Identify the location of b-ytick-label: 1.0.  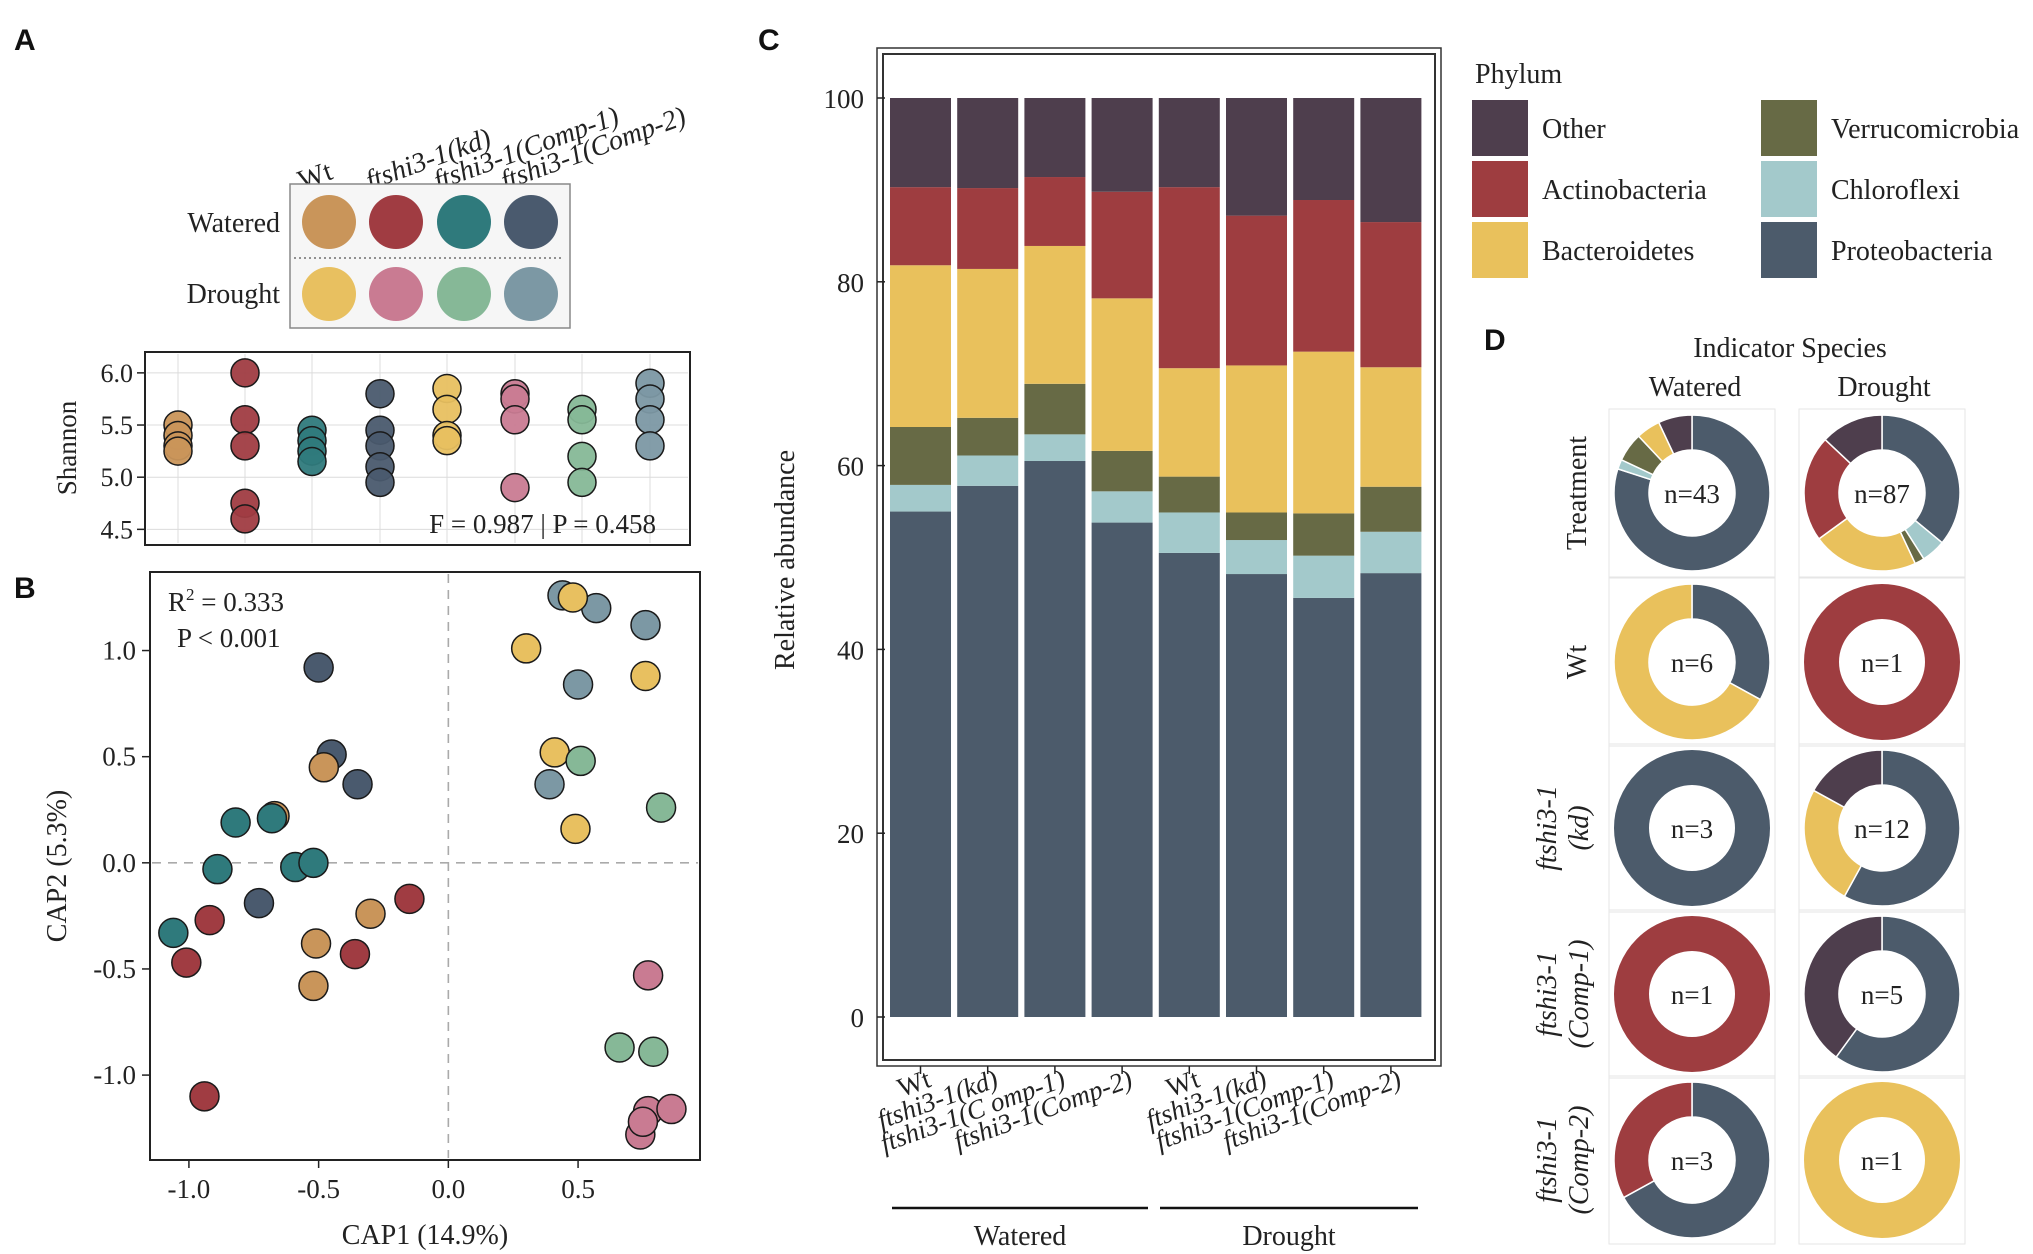
(119, 651).